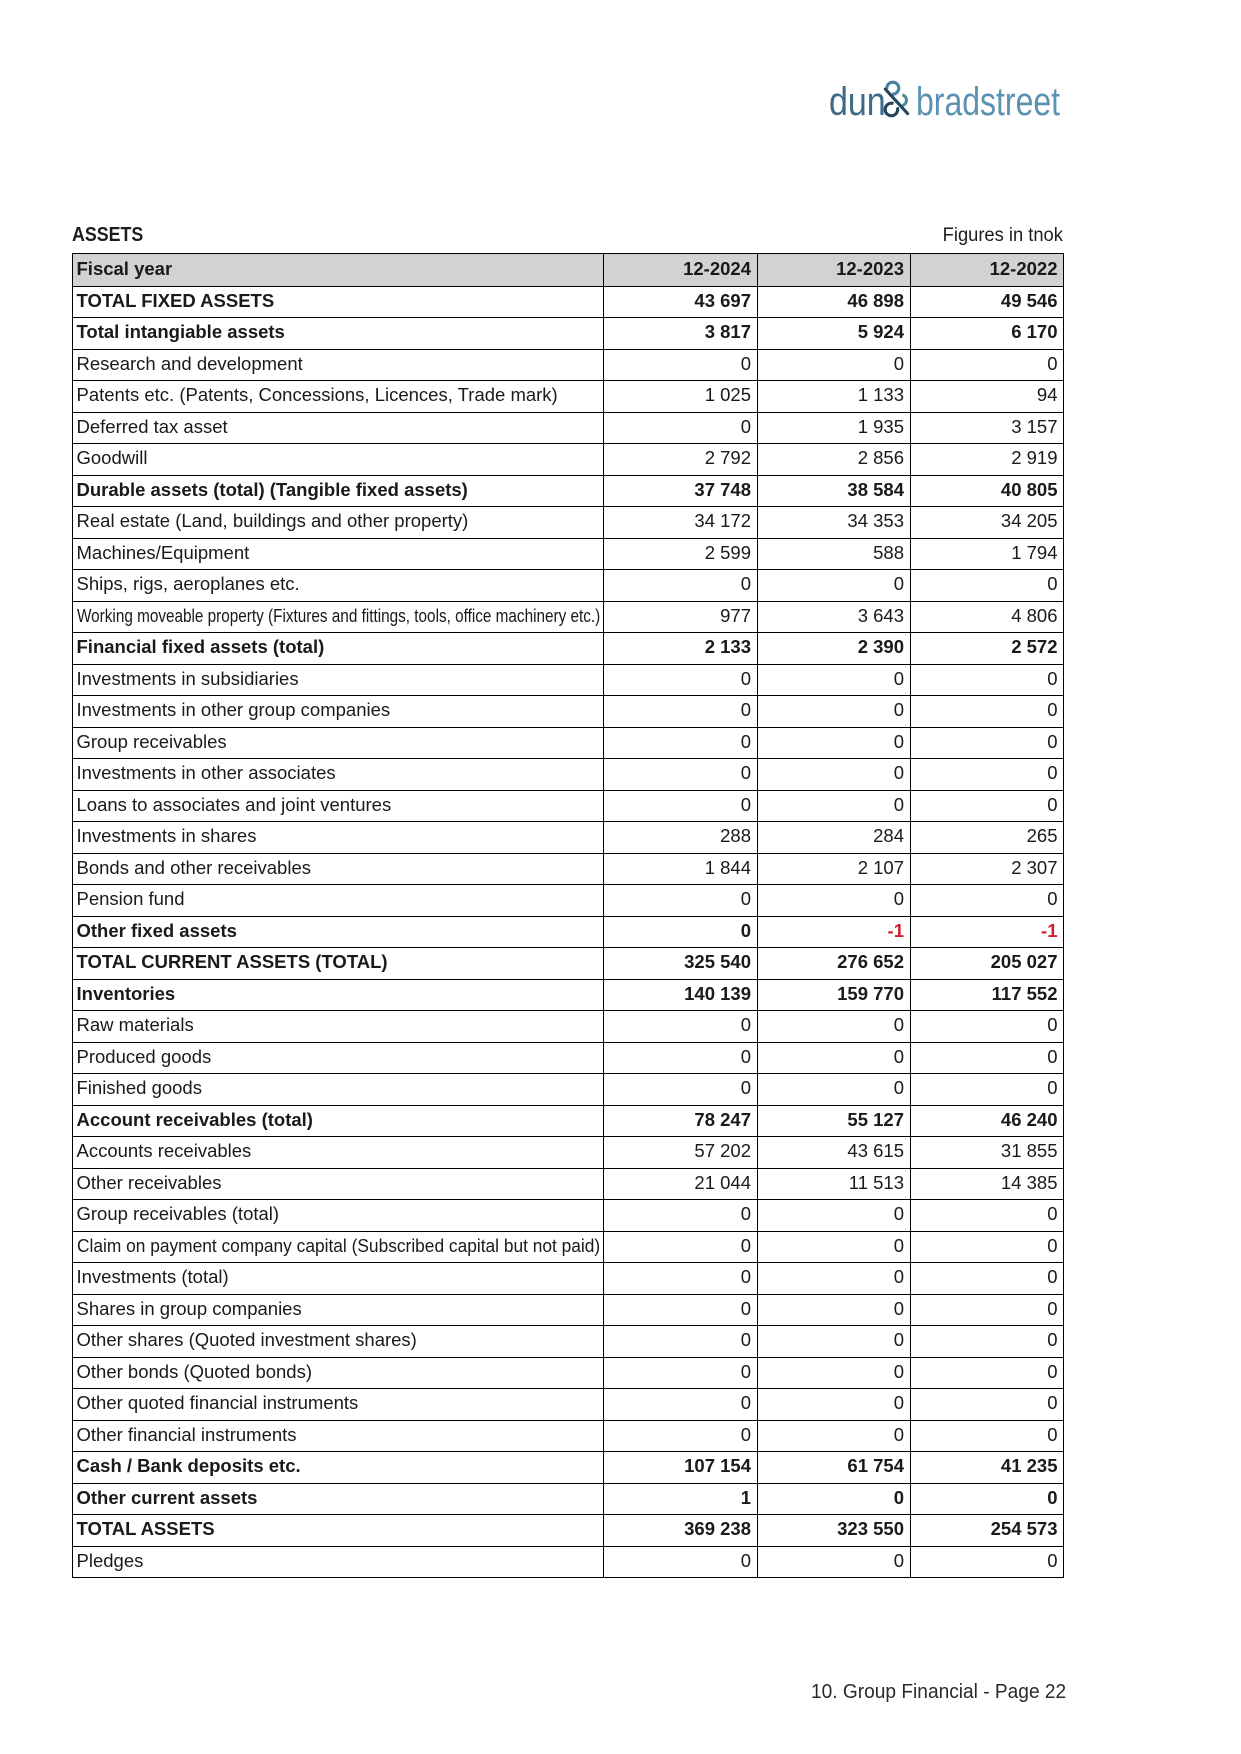 This screenshot has height=1754, width=1241. What do you see at coordinates (857, 100) in the screenshot?
I see `svg-text: dun` at bounding box center [857, 100].